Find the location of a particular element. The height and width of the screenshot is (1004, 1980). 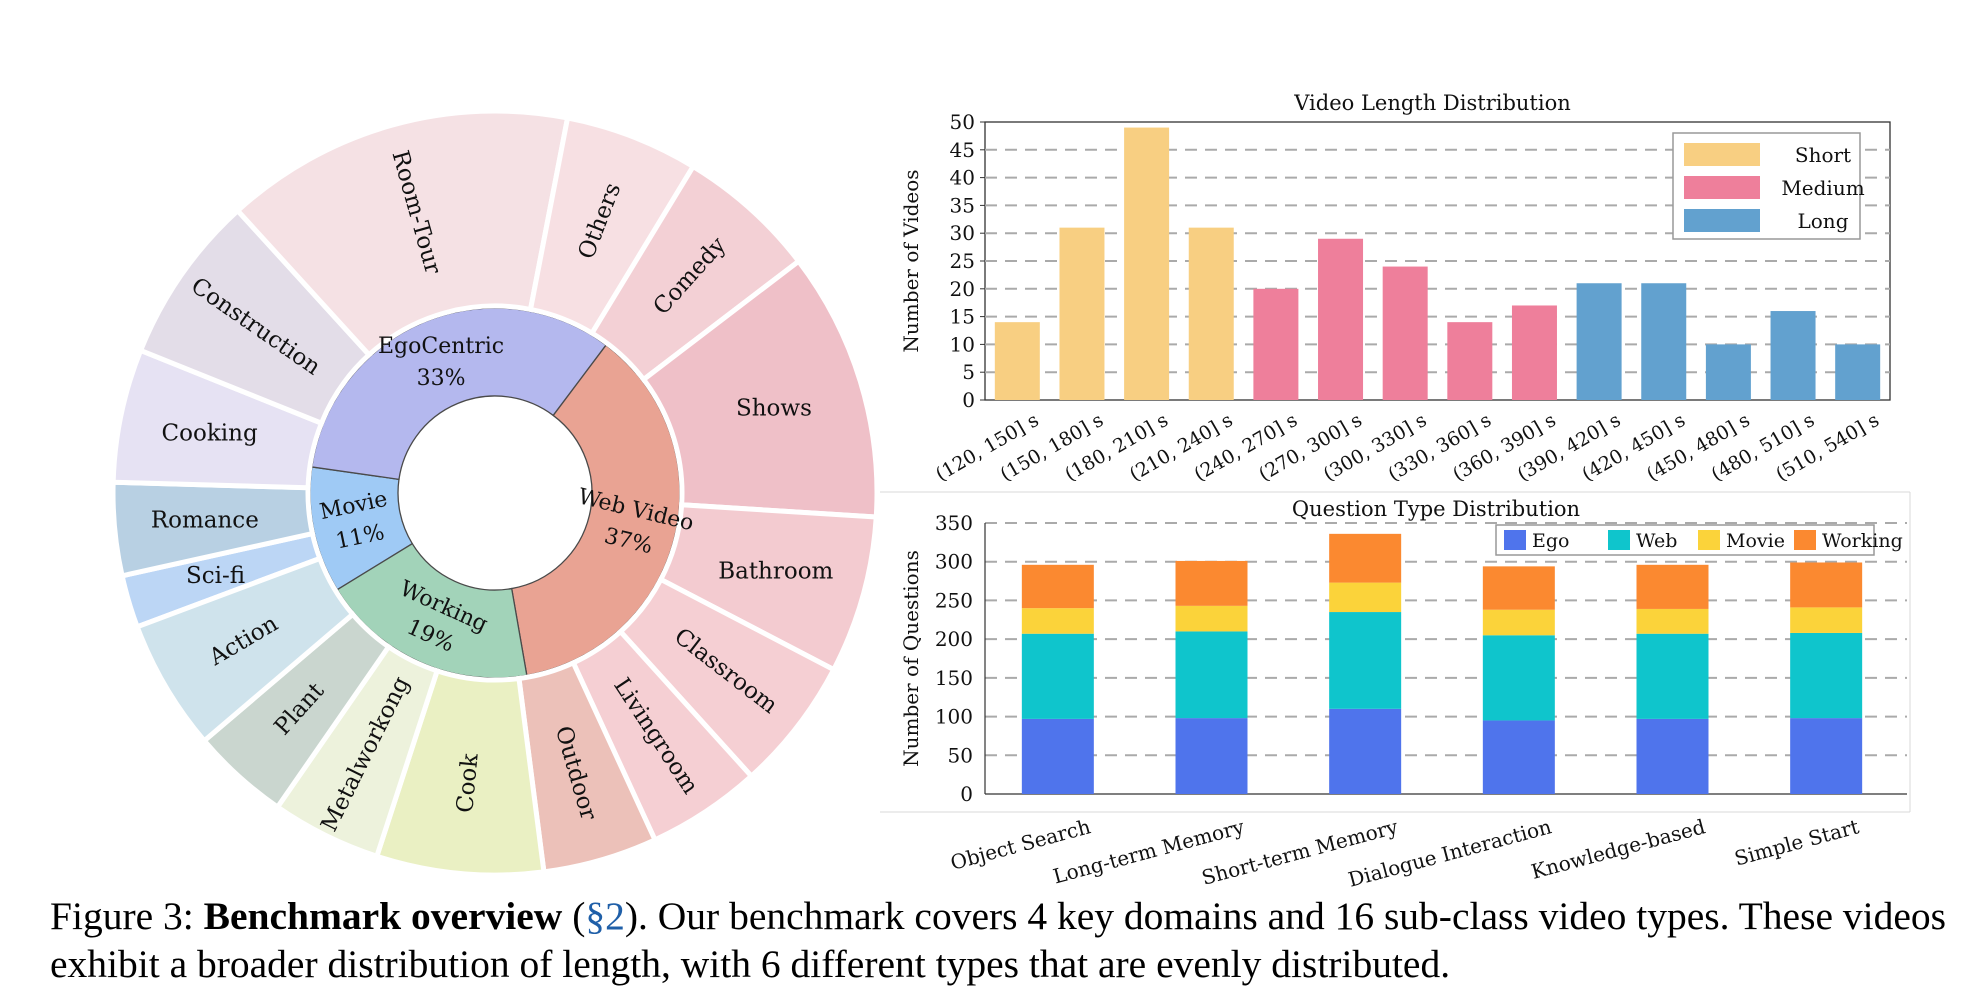

y-tick-label: 150 is located at coordinates (954, 678).